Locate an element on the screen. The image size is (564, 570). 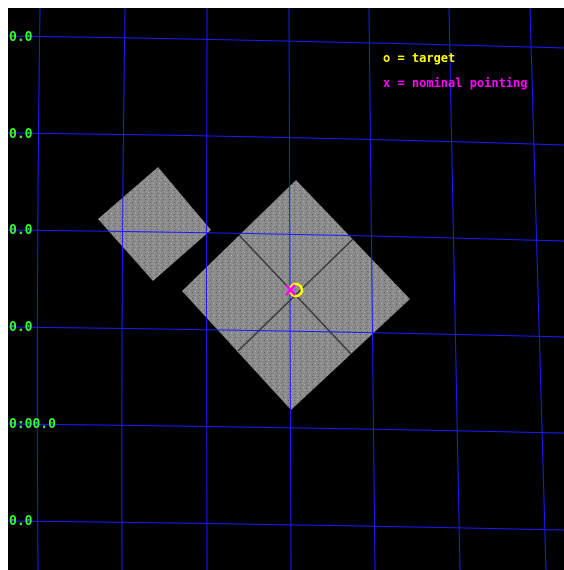
legend-nominal-text: x = nominal pointing is located at coordinates (455, 83).